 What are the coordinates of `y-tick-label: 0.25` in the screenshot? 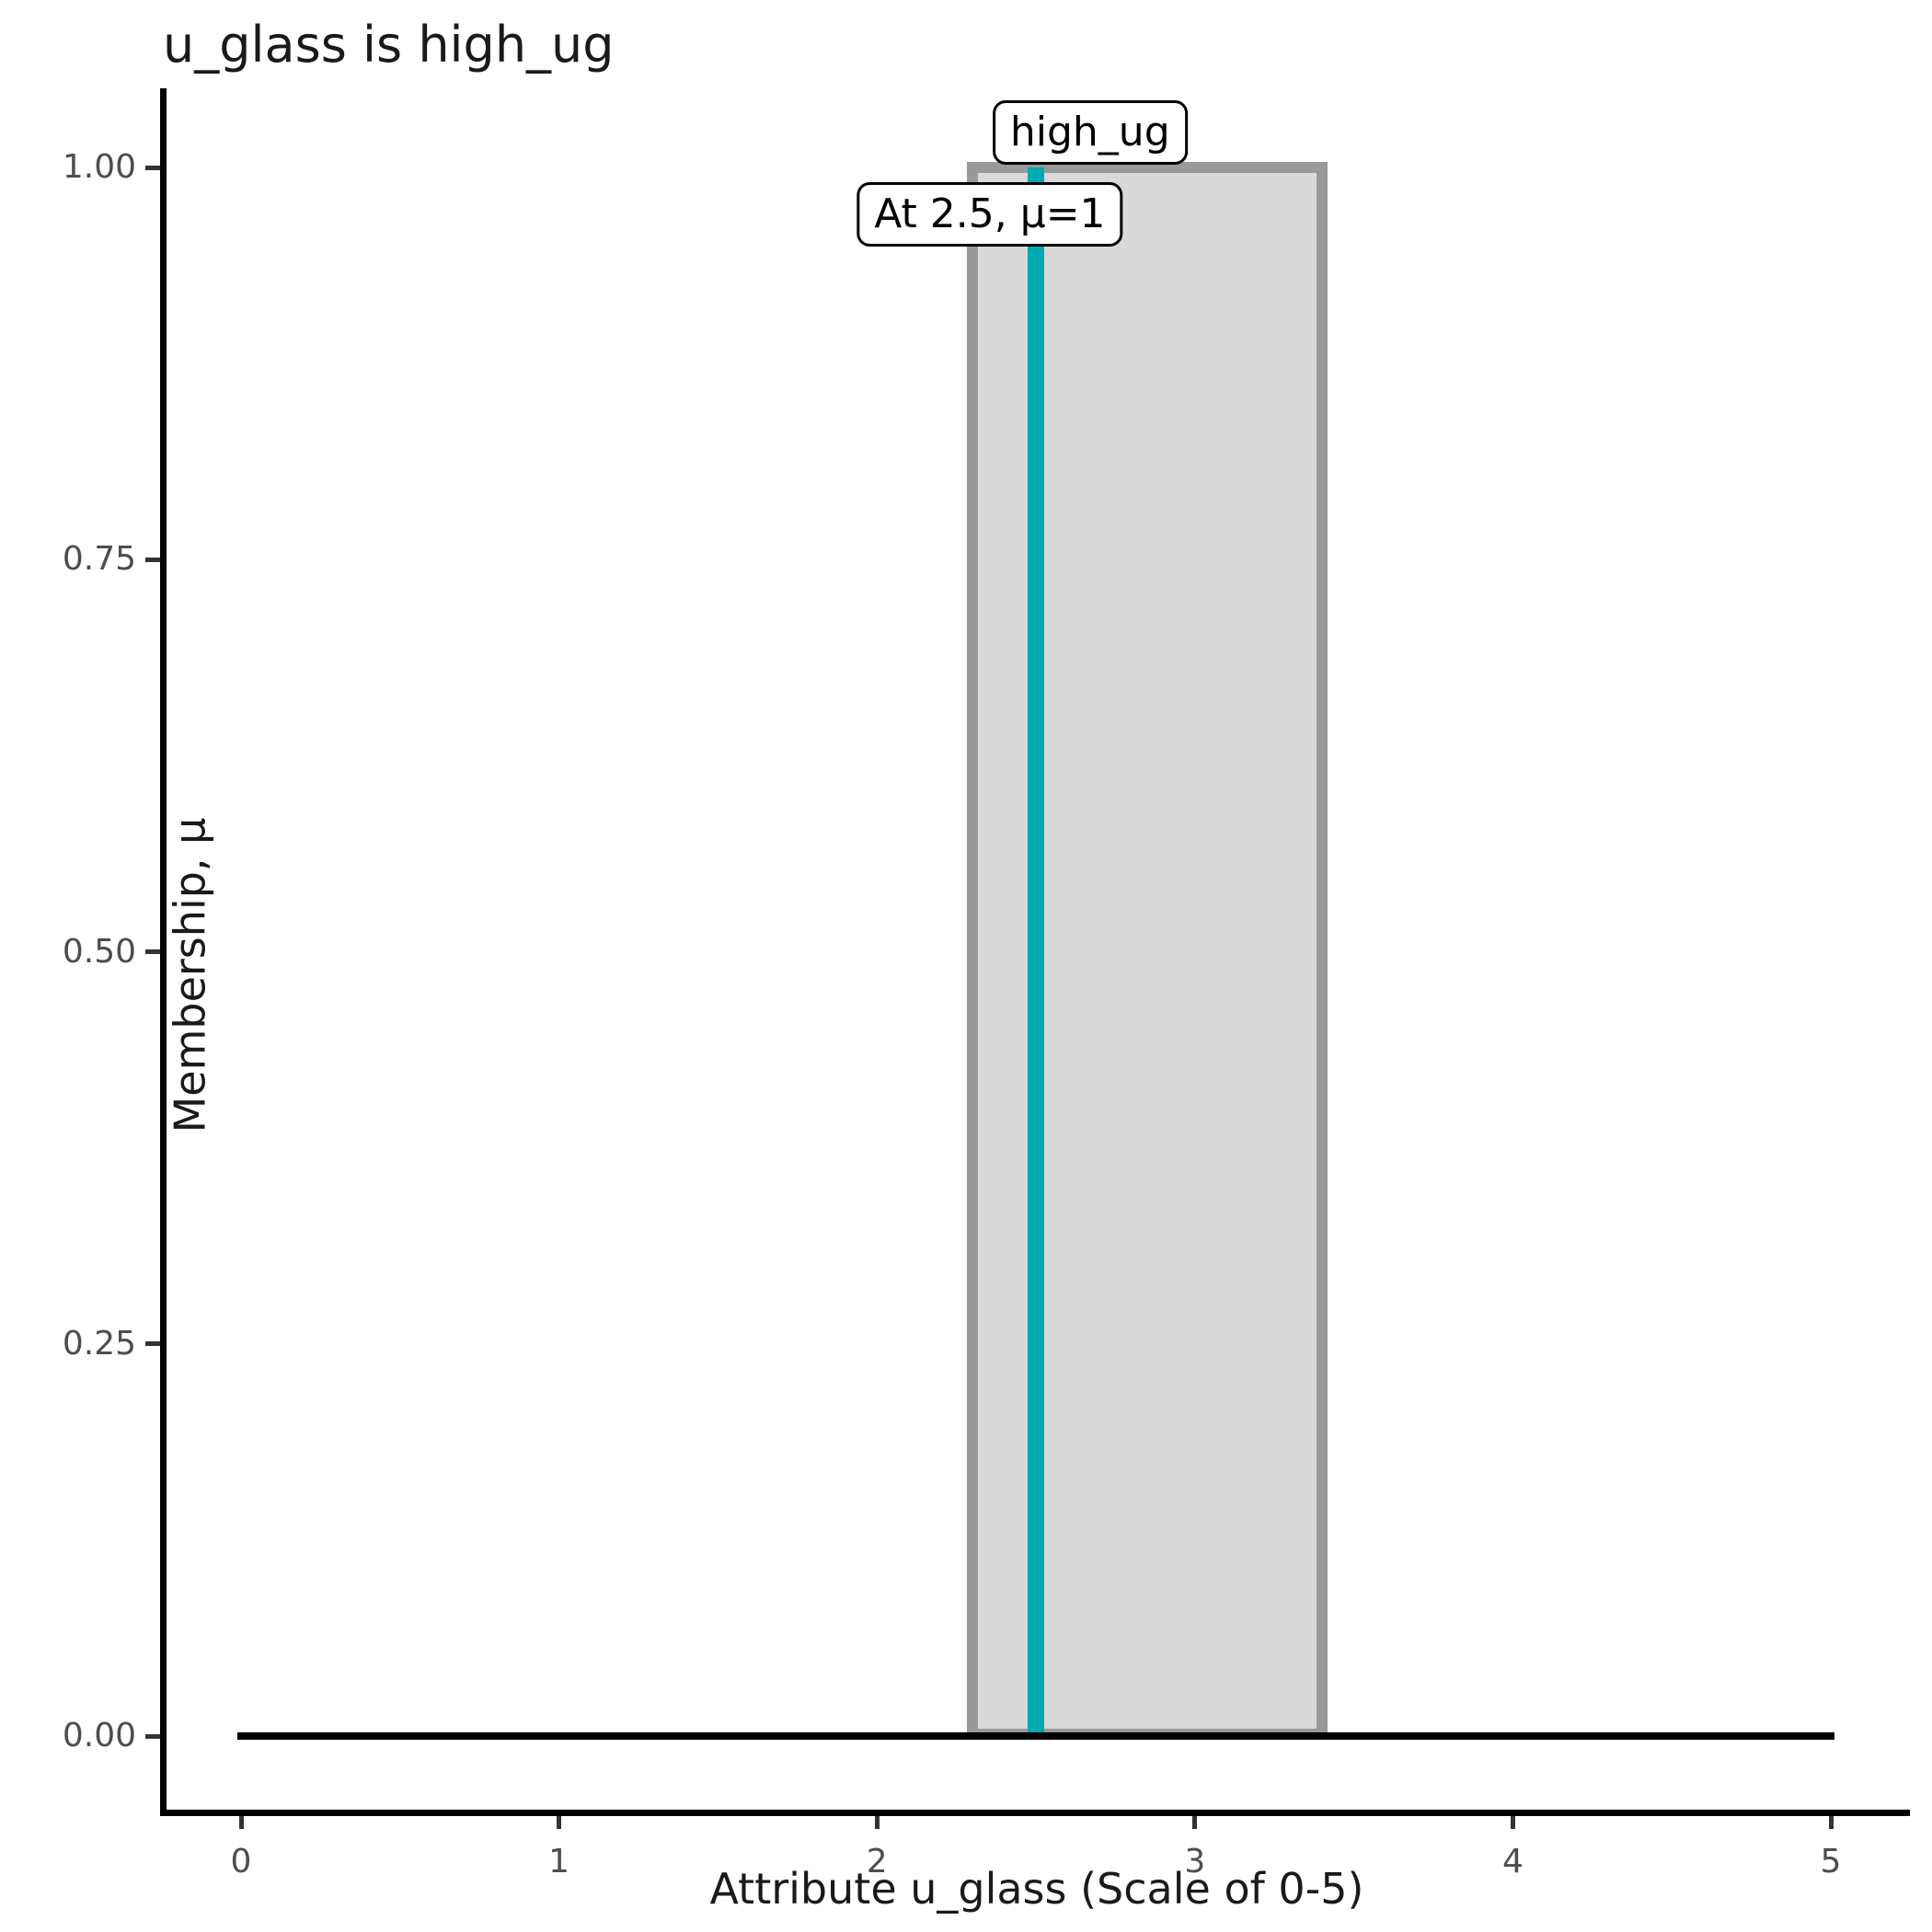 It's located at (99, 1343).